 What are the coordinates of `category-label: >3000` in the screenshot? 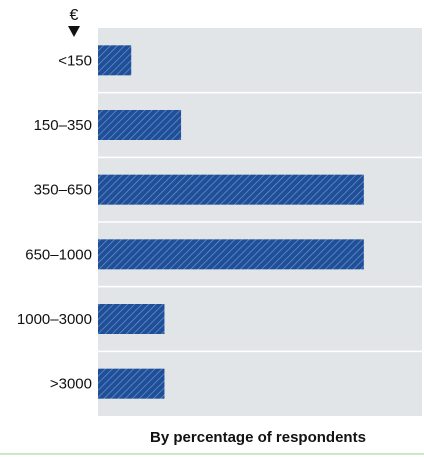 It's located at (71, 384).